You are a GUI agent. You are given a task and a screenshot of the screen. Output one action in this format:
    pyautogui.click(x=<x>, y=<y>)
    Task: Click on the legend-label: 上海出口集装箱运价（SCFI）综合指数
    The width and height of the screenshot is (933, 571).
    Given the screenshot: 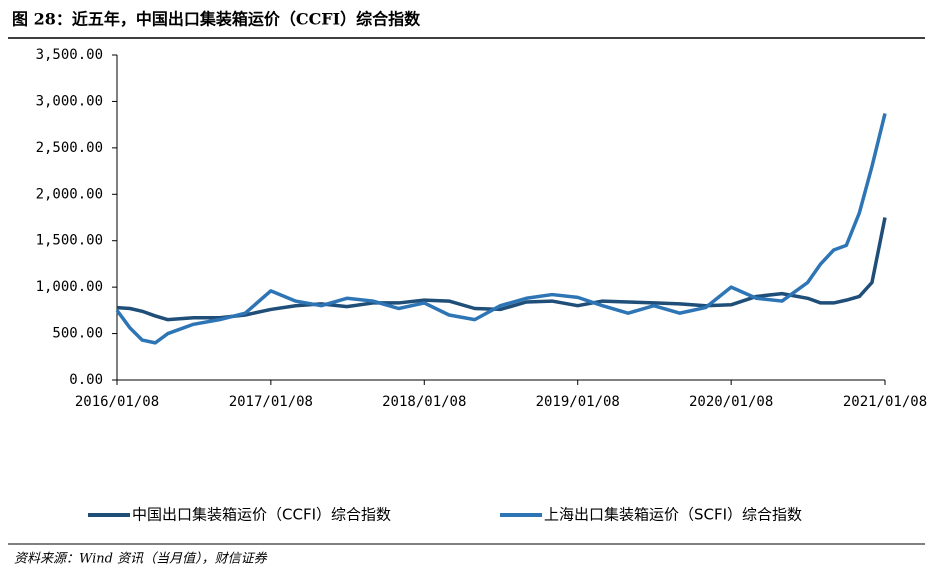 What is the action you would take?
    pyautogui.click(x=673, y=515)
    